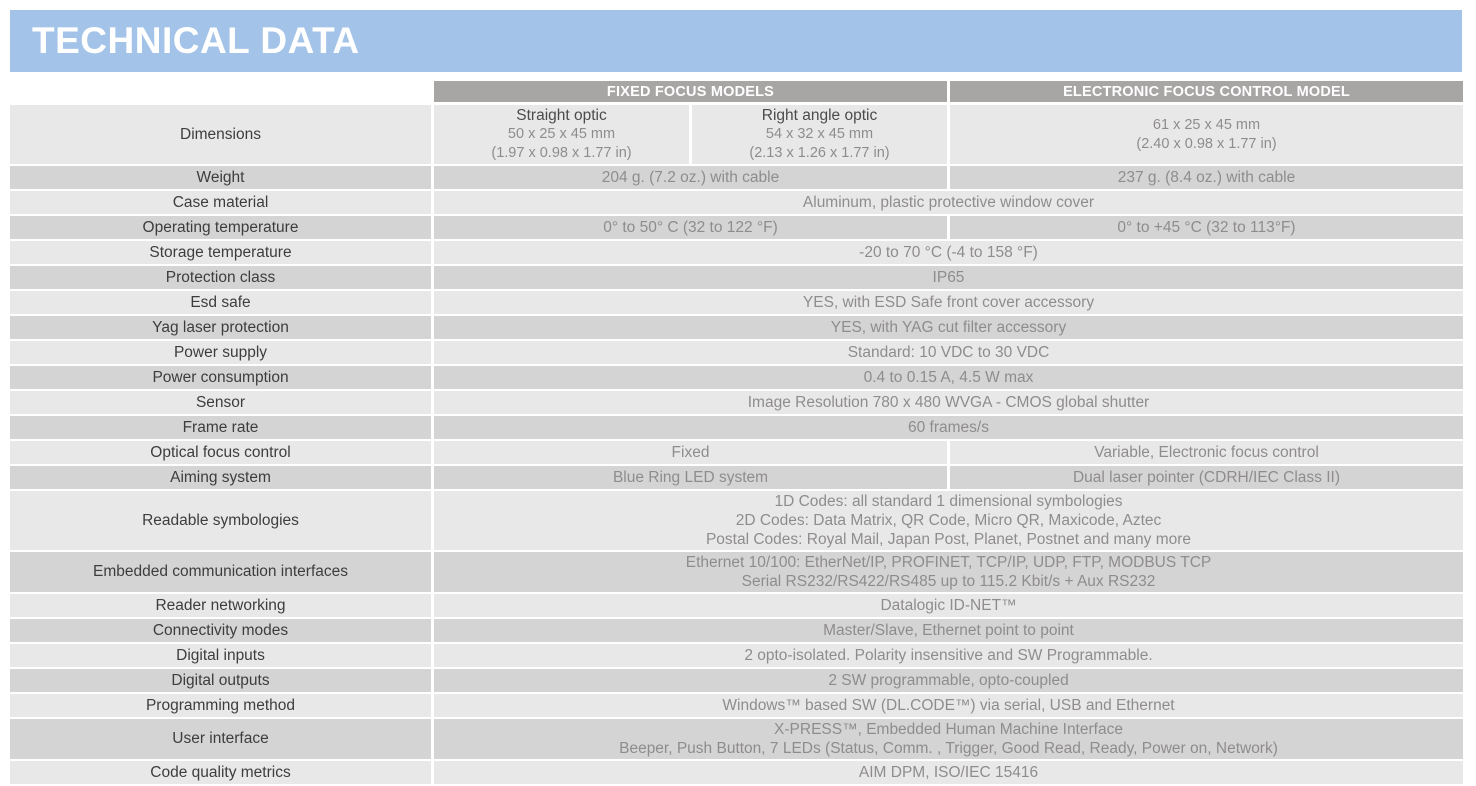  What do you see at coordinates (220, 377) in the screenshot?
I see `row-label: Power consumption` at bounding box center [220, 377].